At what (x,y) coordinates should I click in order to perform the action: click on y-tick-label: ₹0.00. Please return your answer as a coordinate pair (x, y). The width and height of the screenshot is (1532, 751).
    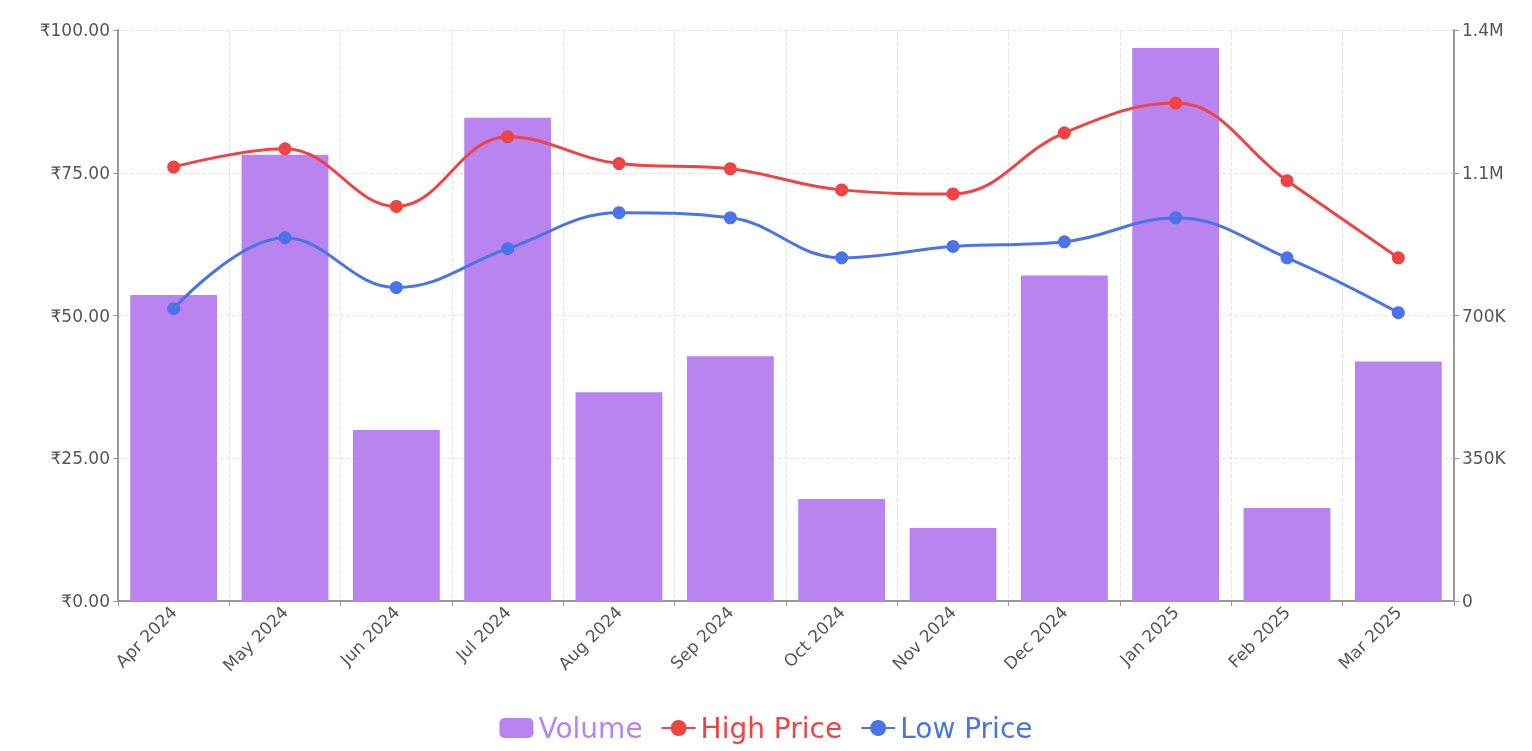
    Looking at the image, I should click on (85, 601).